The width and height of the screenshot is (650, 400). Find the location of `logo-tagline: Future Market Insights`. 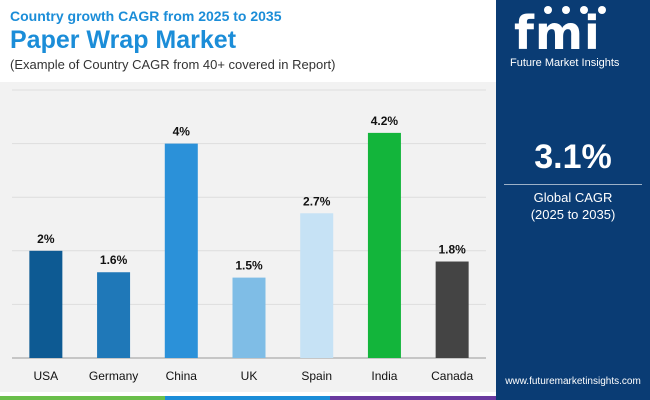

logo-tagline: Future Market Insights is located at coordinates (565, 63).